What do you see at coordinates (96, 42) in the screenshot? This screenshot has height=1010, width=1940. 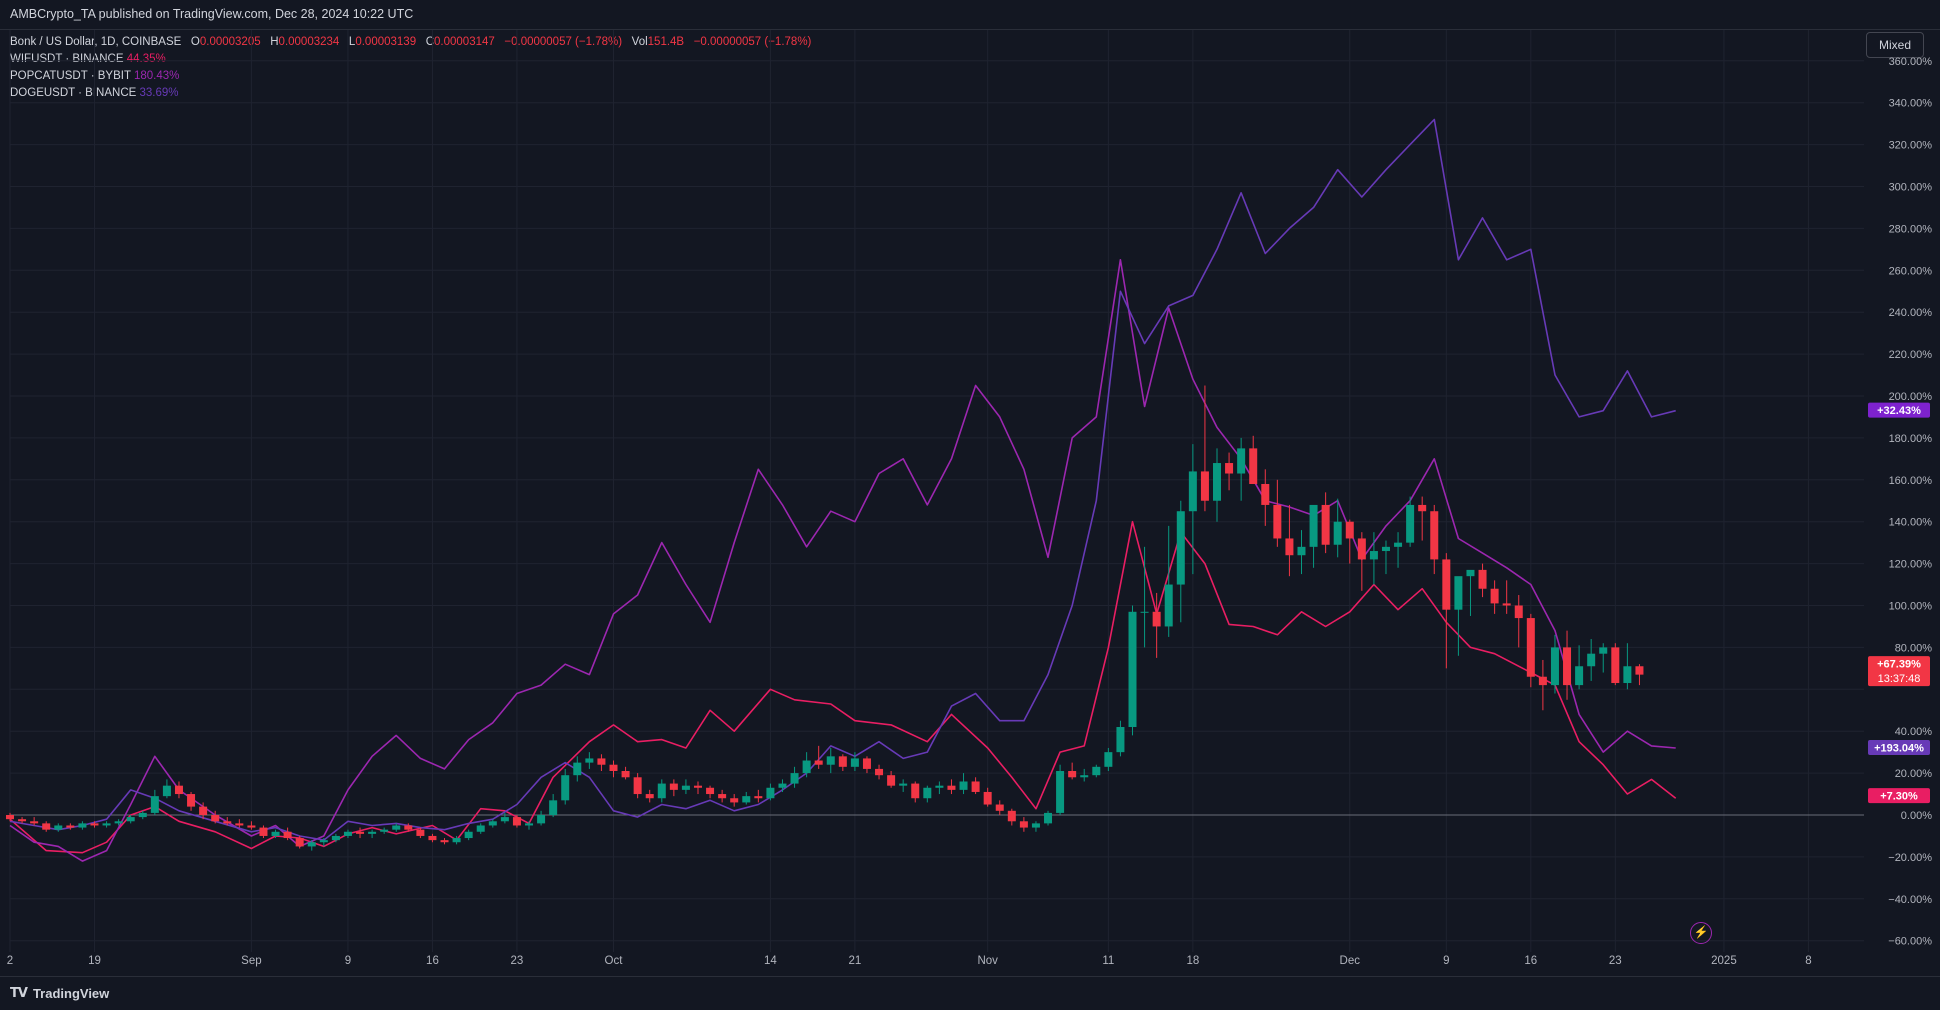 I see `symbol-title: Bonk / US Dollar, 1D, COINBASE` at bounding box center [96, 42].